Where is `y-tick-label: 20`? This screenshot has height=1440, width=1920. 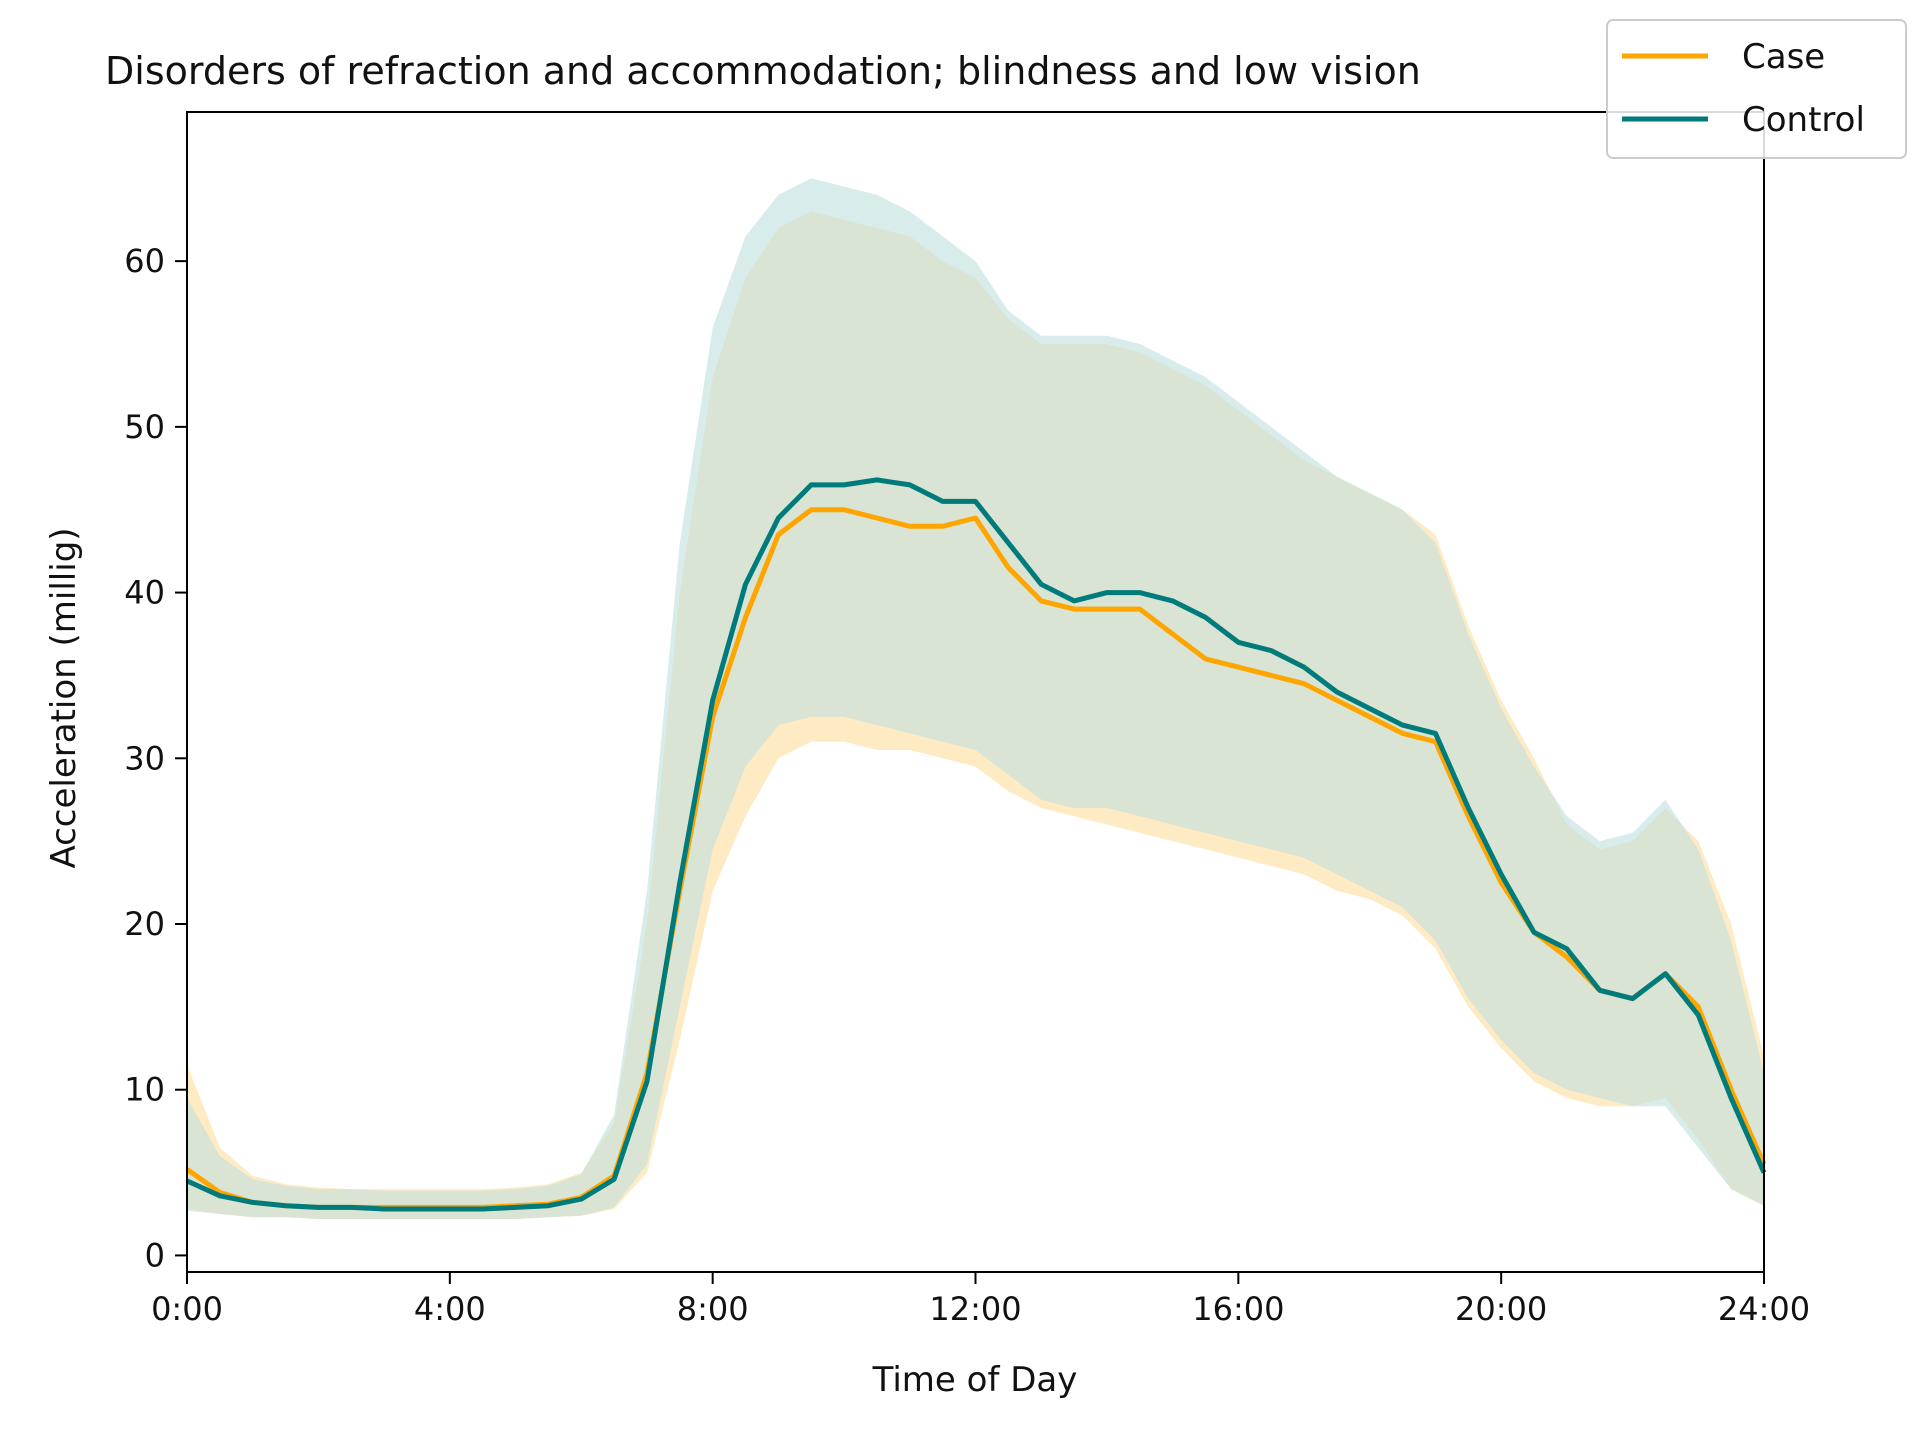
y-tick-label: 20 is located at coordinates (144, 924).